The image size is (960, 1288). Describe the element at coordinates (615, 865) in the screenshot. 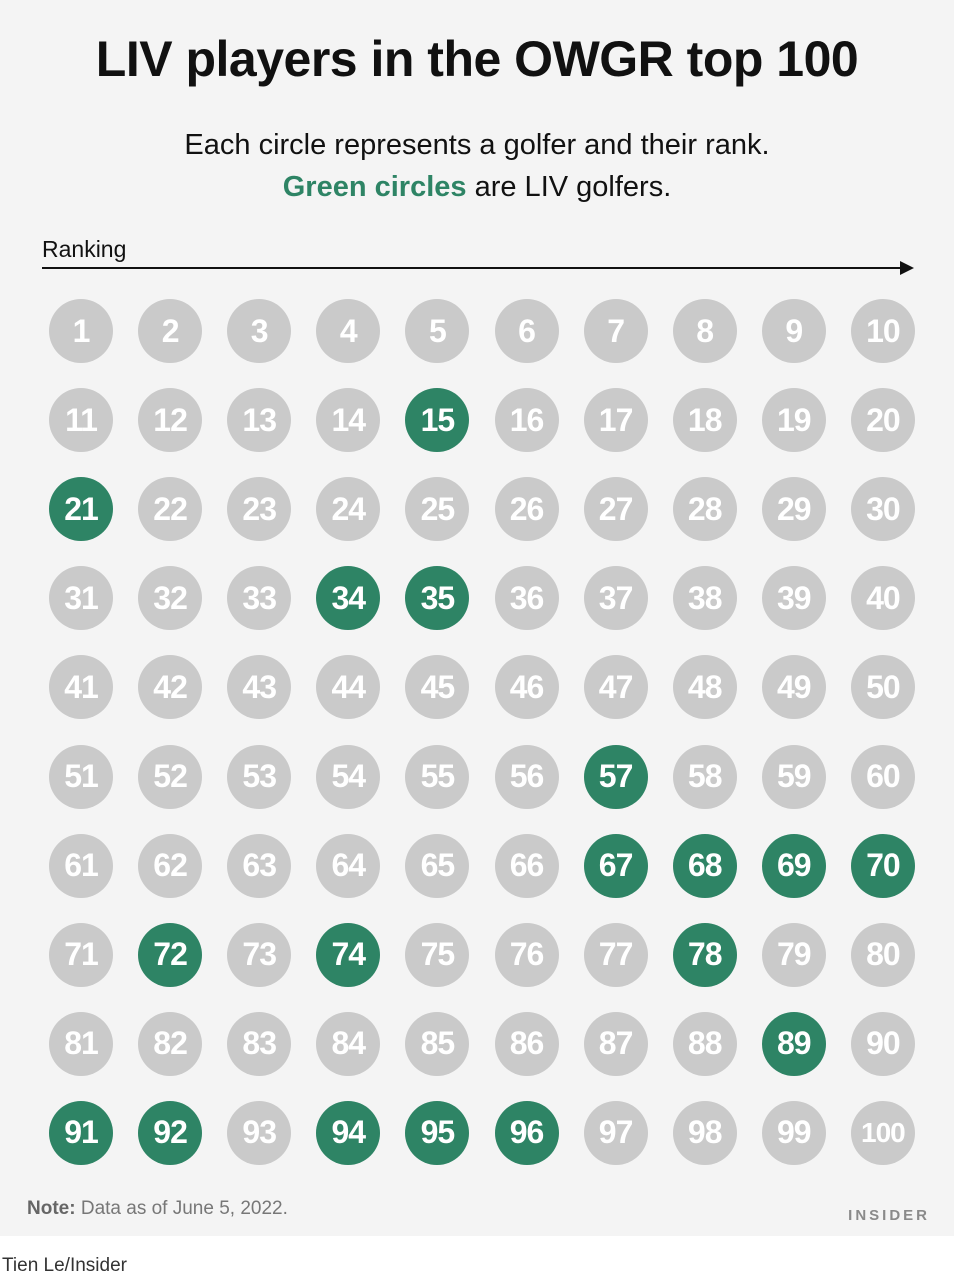

I see `liv-golfer-circle: 67` at that location.